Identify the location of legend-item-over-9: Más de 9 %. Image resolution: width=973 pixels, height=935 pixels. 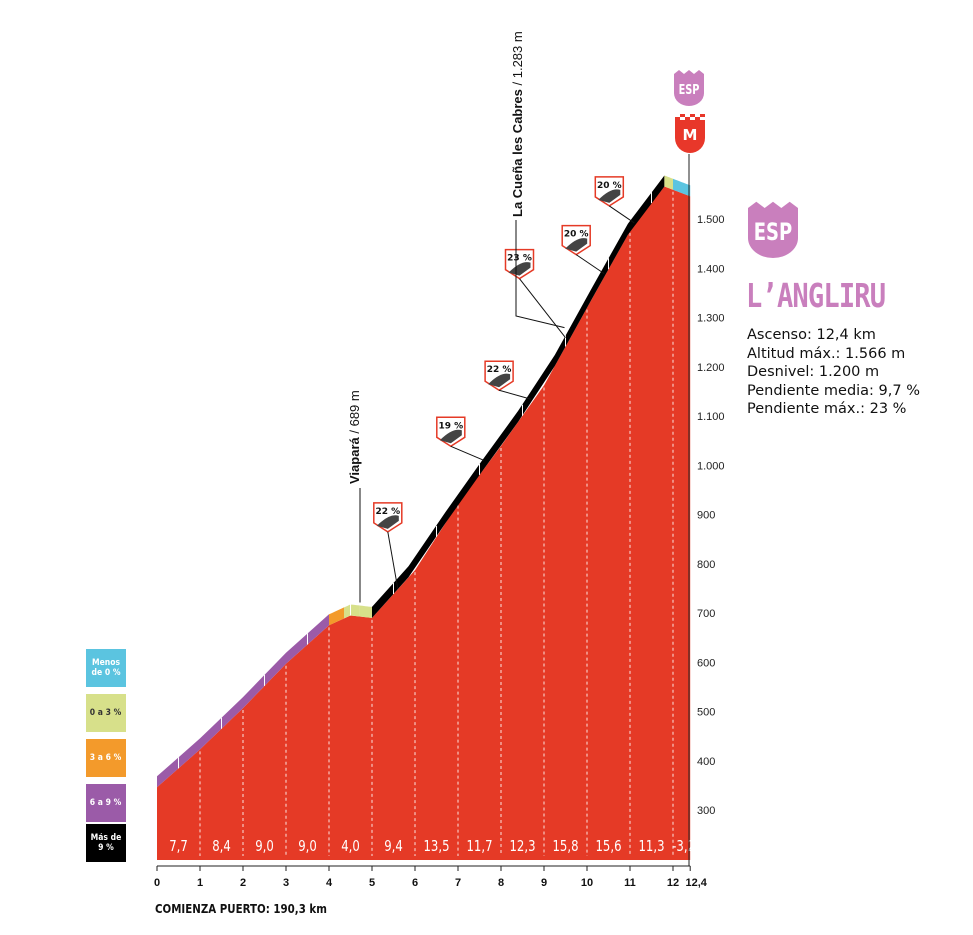
(106, 843).